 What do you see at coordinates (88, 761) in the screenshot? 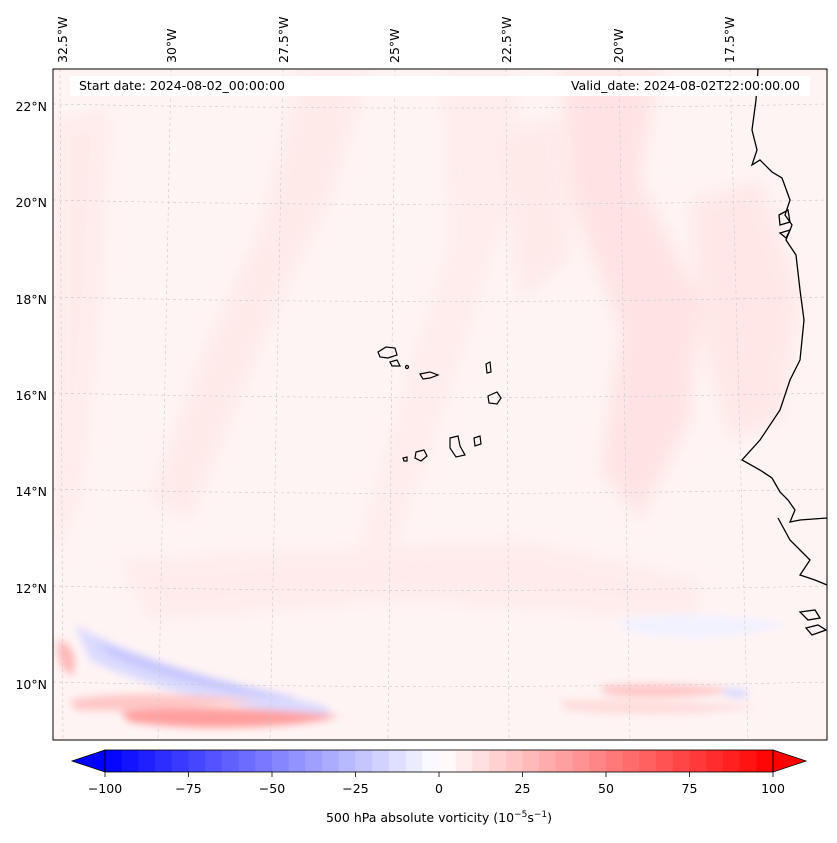
I see `colorbar-min-extend` at bounding box center [88, 761].